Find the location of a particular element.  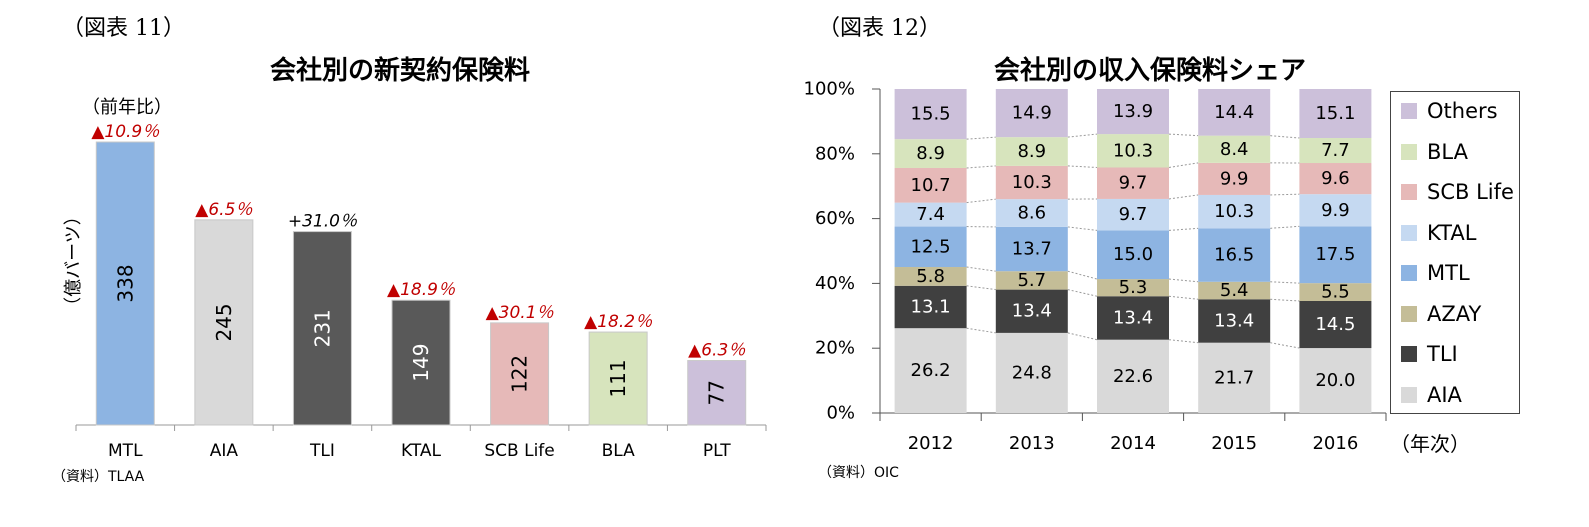

bar-value-label: 77 is located at coordinates (717, 392).